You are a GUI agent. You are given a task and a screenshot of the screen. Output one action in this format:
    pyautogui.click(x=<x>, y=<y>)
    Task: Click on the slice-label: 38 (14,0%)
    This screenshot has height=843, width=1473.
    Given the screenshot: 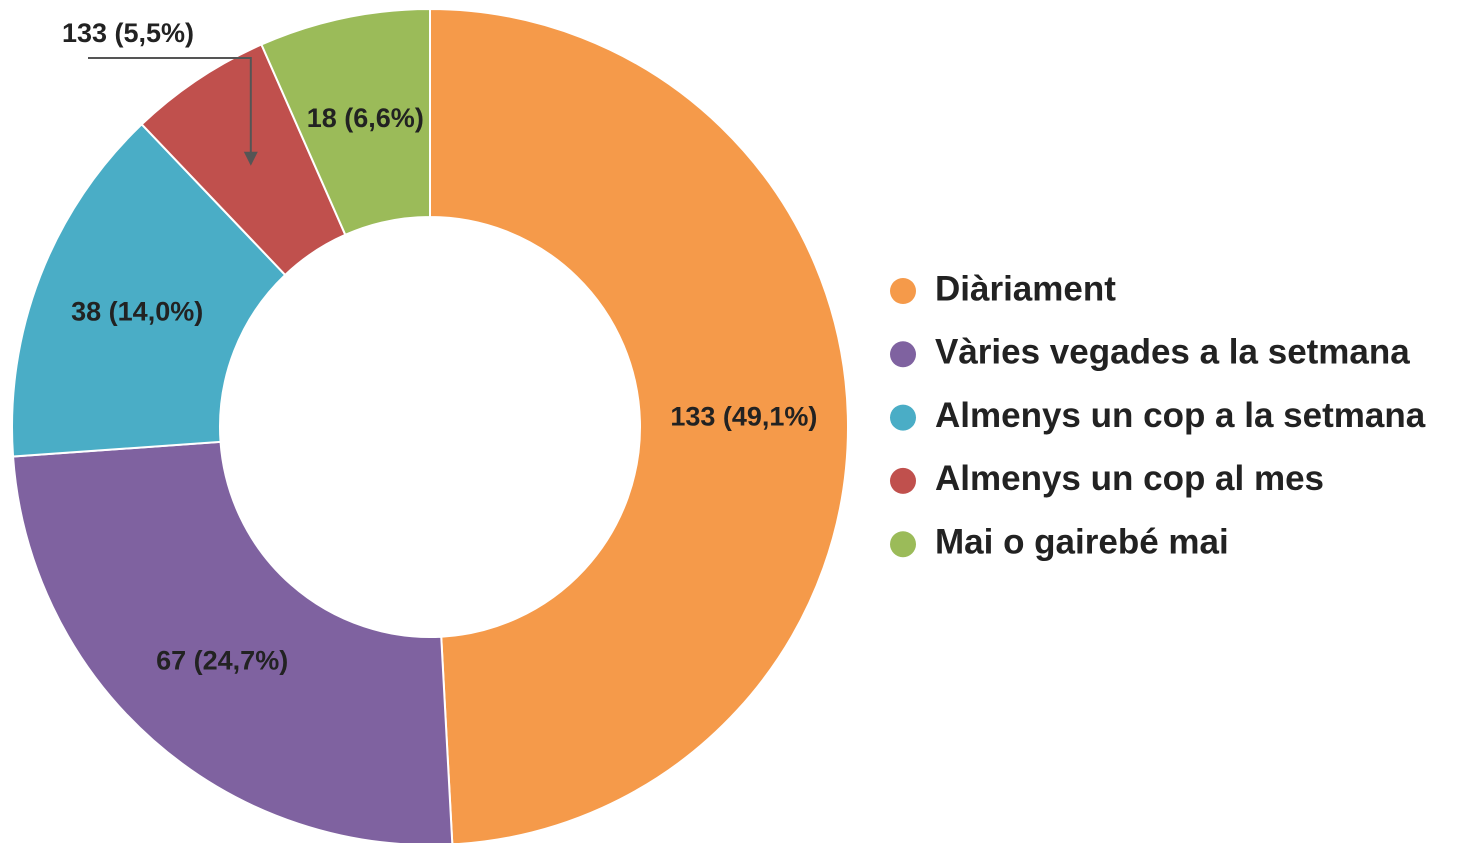 What is the action you would take?
    pyautogui.click(x=137, y=312)
    